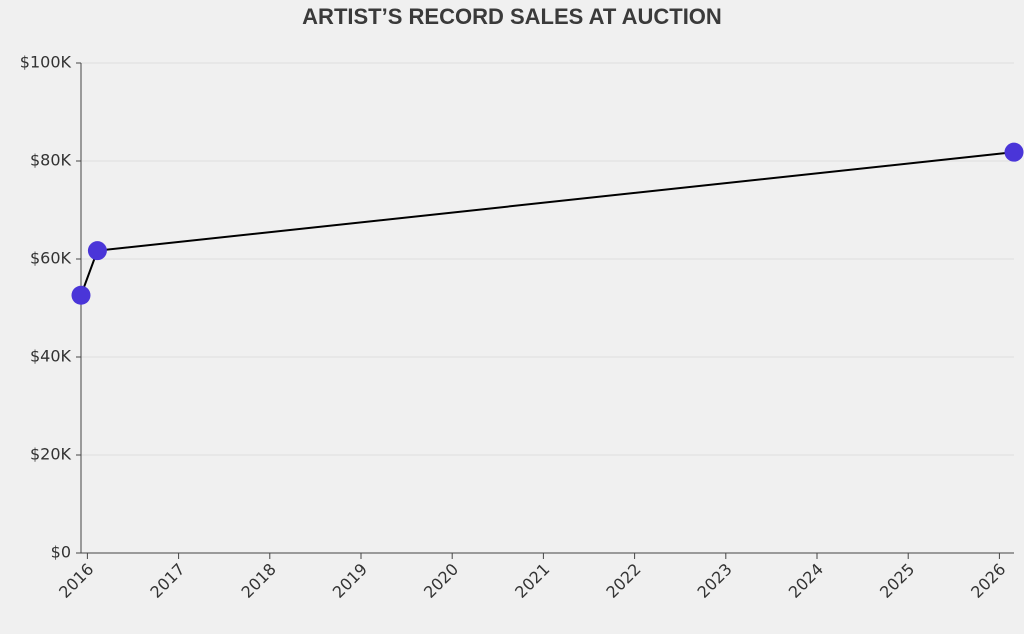  Describe the element at coordinates (51, 356) in the screenshot. I see `y-tick-label: $40K` at that location.